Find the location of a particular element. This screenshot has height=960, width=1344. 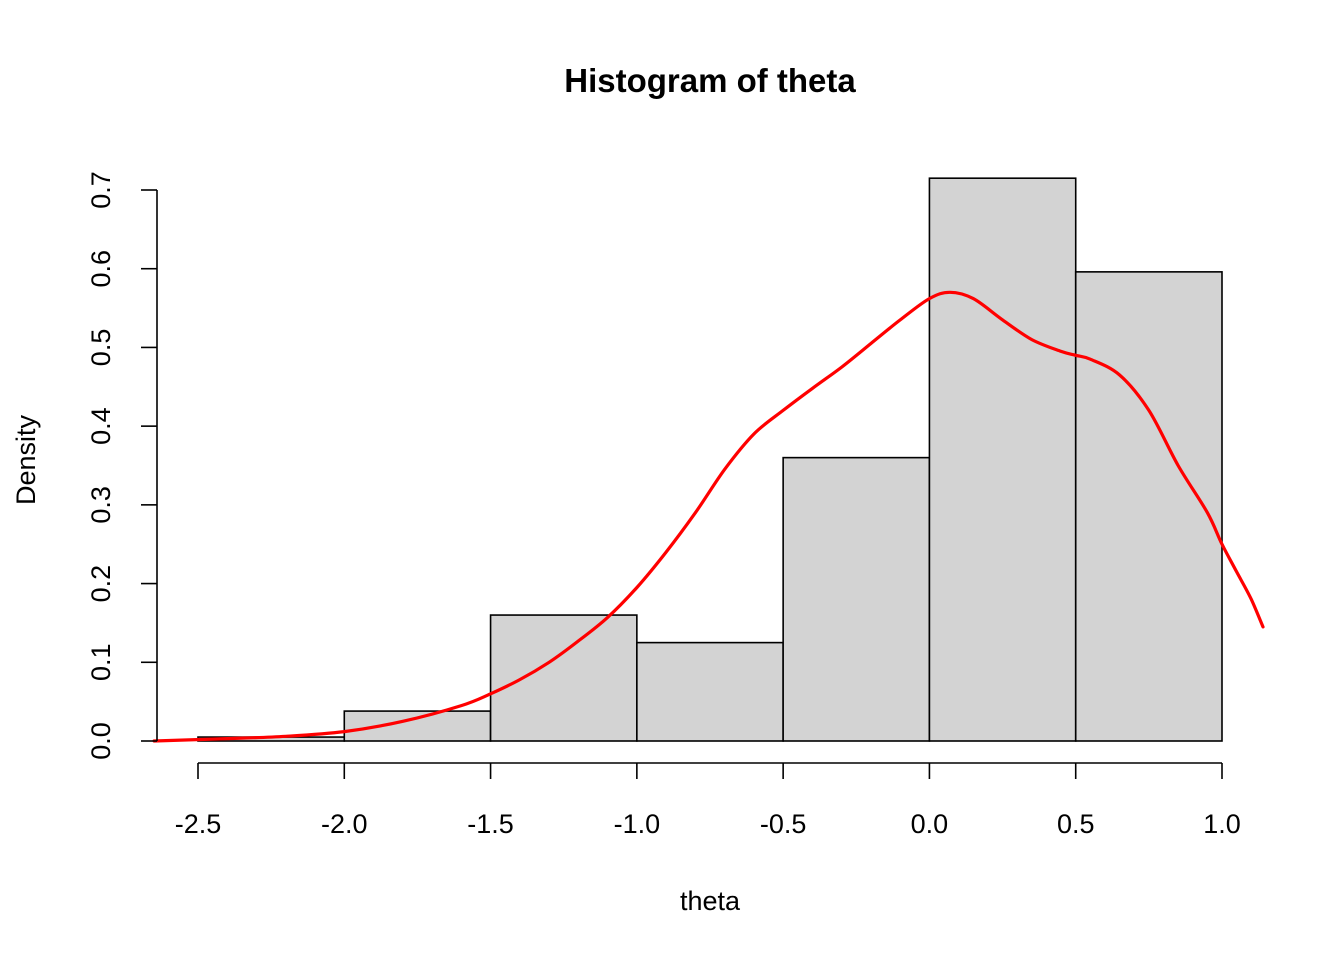

y-tick-label-4: 0.4 is located at coordinates (101, 426).